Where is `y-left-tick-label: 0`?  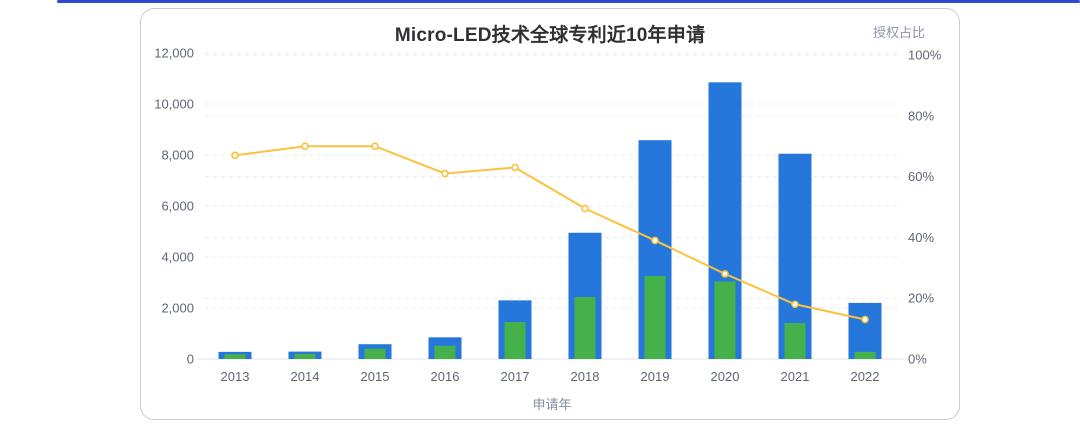
y-left-tick-label: 0 is located at coordinates (190, 359).